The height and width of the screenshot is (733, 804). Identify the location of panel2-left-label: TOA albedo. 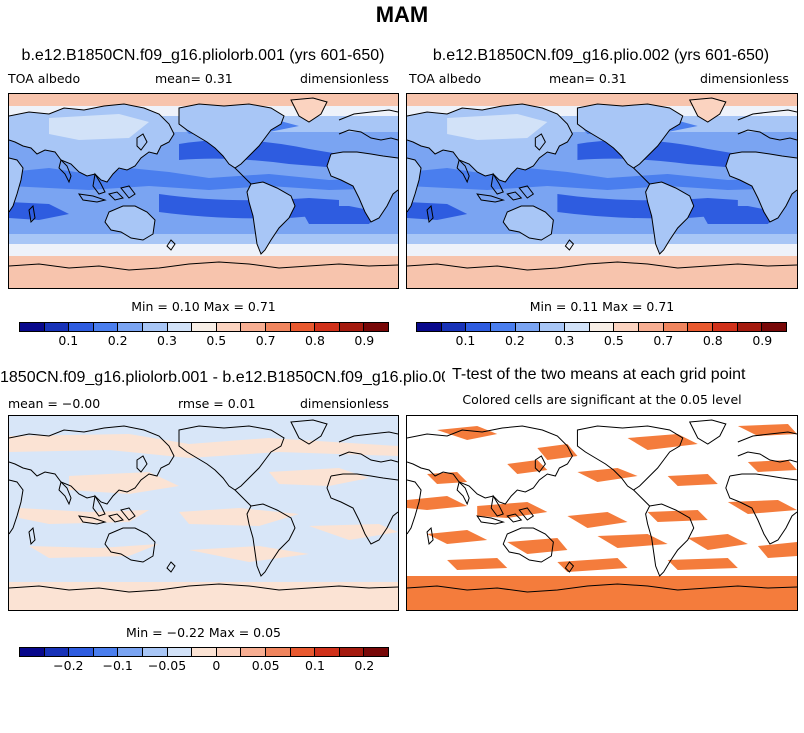
(445, 78).